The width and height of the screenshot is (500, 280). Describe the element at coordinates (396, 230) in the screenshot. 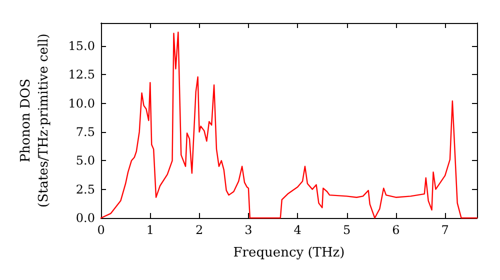

I see `x-tick-label: 6` at that location.